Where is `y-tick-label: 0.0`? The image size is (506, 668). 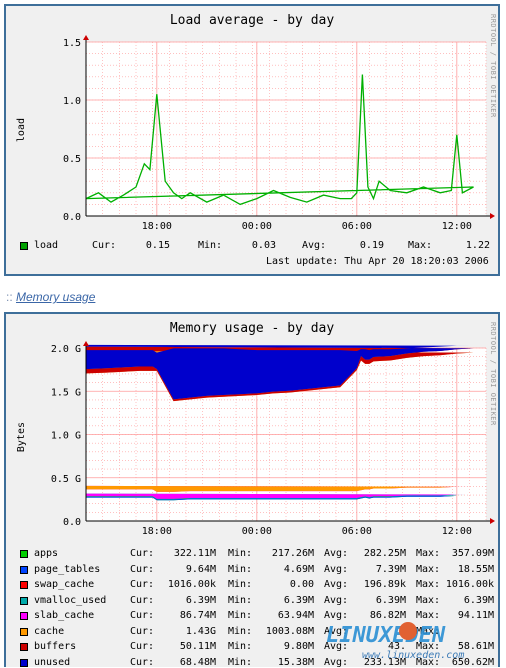
y-tick-label: 0.0 is located at coordinates (72, 522).